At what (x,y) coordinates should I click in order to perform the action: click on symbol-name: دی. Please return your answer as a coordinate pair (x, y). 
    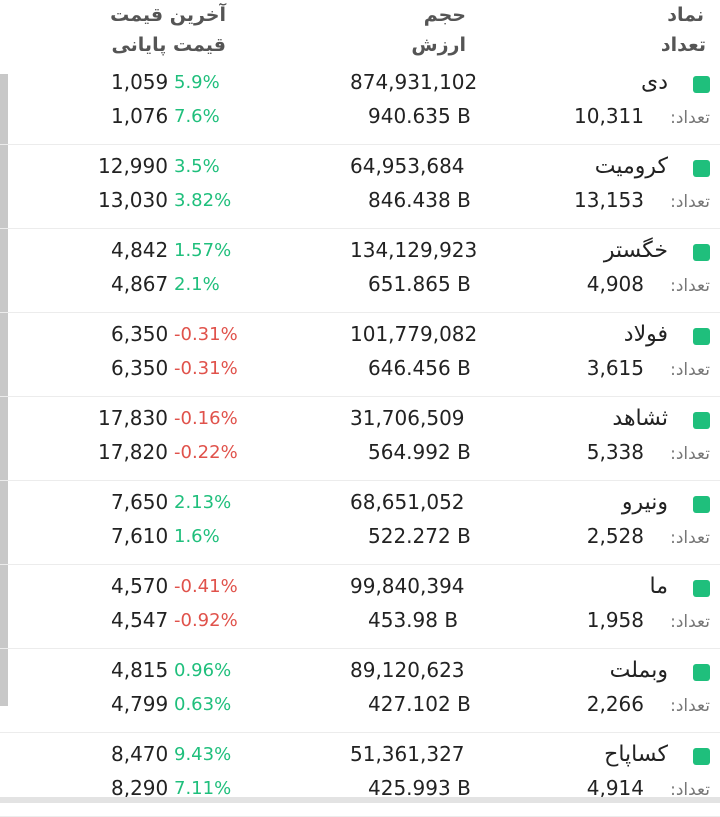
    Looking at the image, I should click on (654, 82).